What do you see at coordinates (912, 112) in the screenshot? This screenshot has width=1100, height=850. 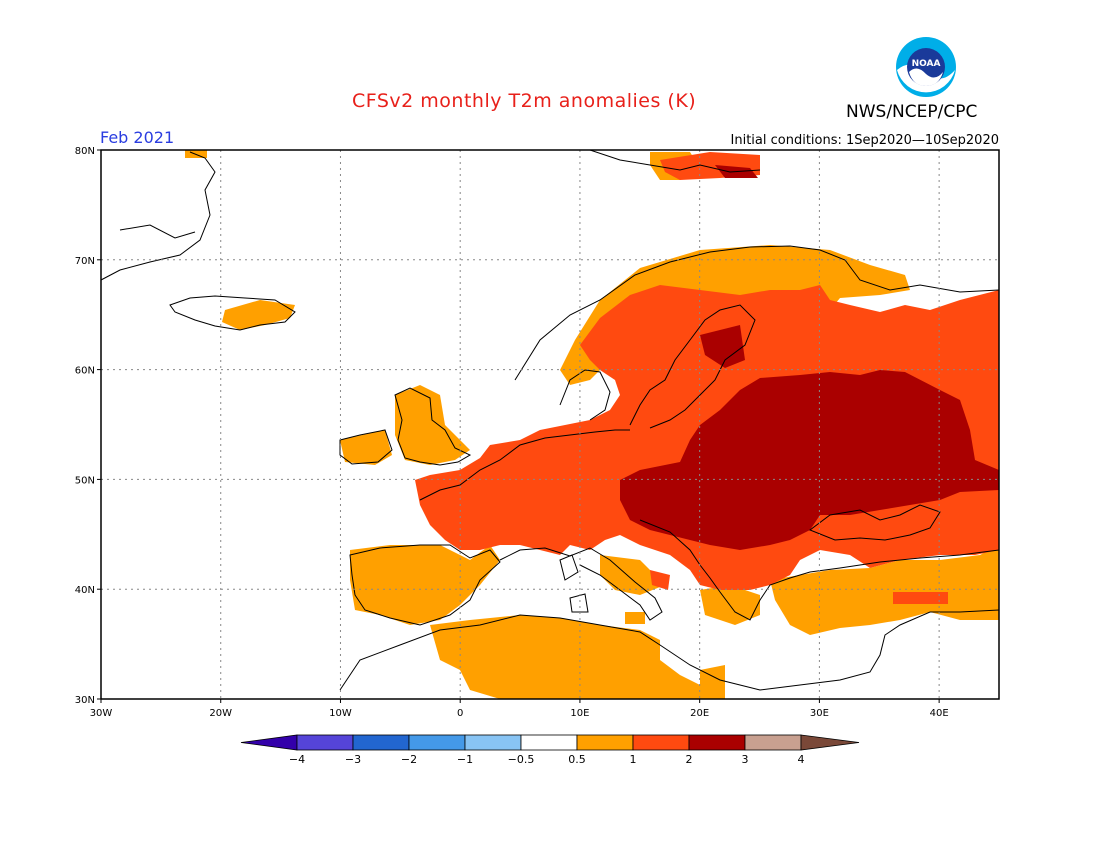 I see `org-label: NWS/NCEP/CPC` at bounding box center [912, 112].